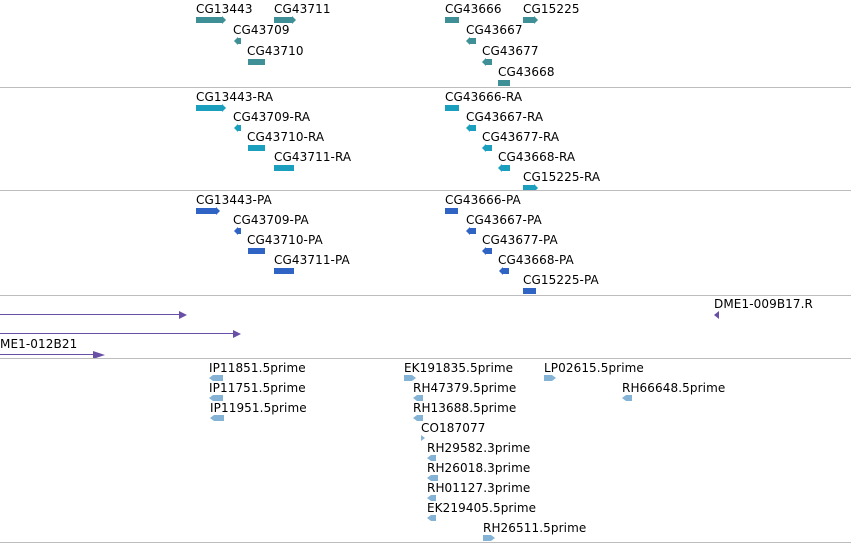 The width and height of the screenshot is (851, 543). I want to click on gene-label: CG43668, so click(526, 72).